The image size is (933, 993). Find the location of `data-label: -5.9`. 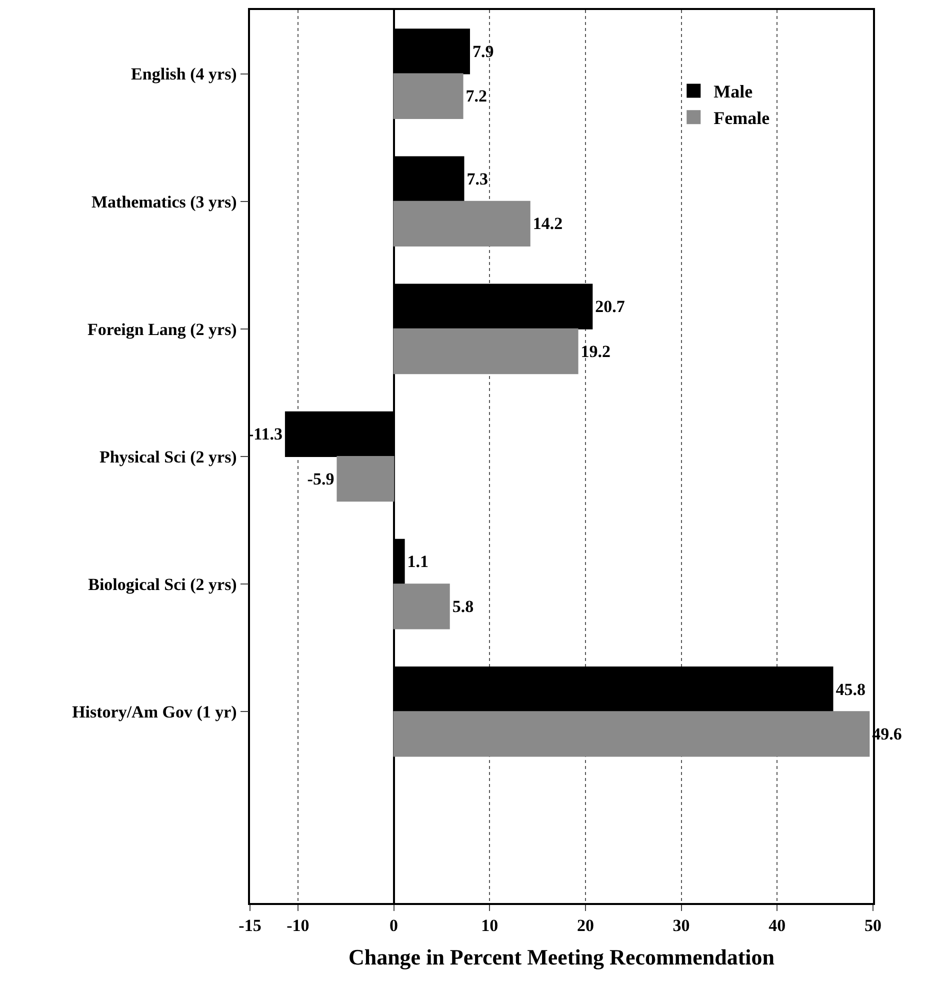

data-label: -5.9 is located at coordinates (320, 478).